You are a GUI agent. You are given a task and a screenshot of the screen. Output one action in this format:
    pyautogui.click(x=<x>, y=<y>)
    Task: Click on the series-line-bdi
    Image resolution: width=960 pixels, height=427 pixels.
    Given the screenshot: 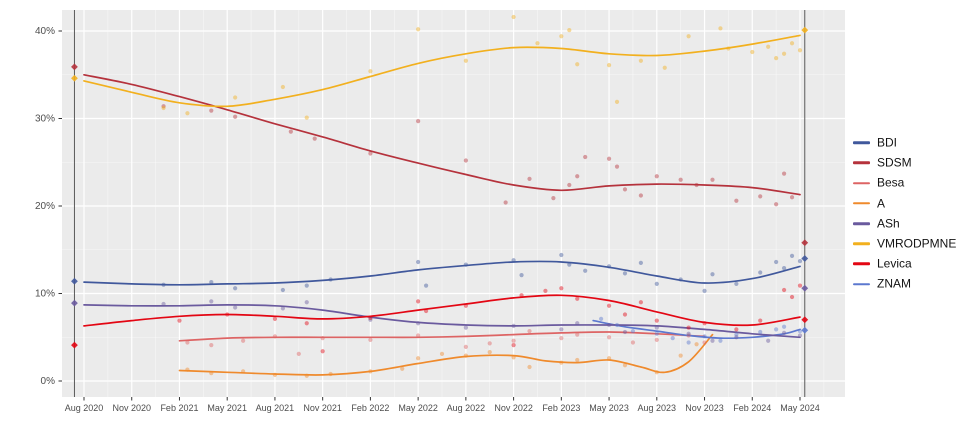 What is the action you would take?
    pyautogui.click(x=442, y=273)
    